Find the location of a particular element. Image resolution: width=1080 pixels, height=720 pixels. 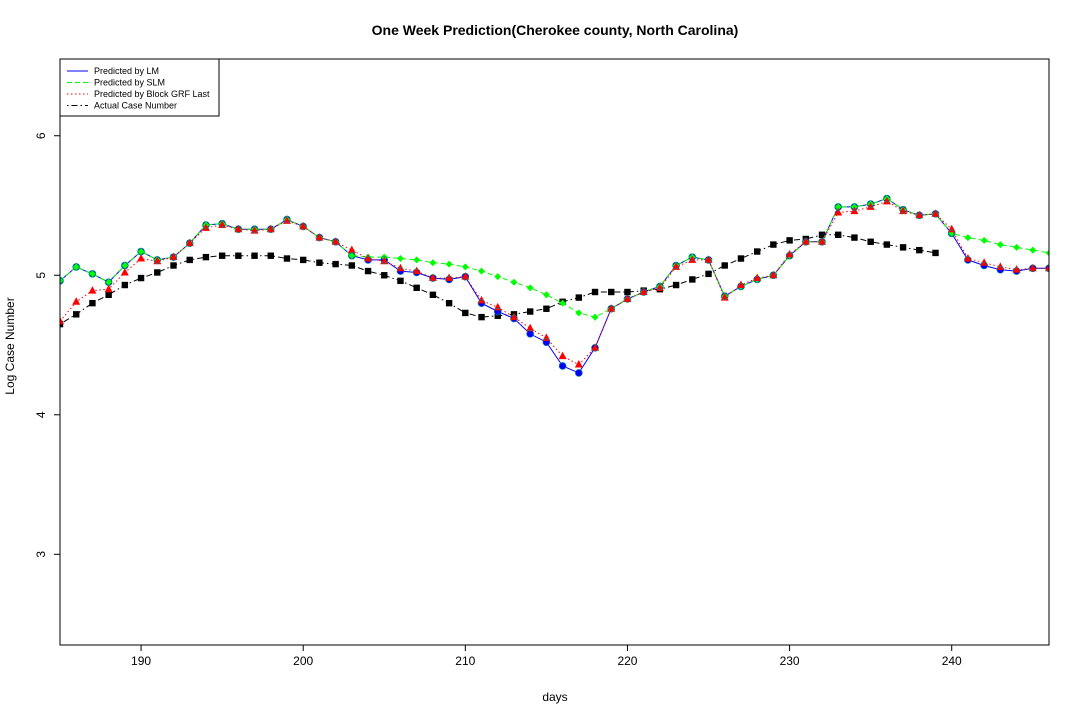

x-tick-label: 190 is located at coordinates (141, 661).